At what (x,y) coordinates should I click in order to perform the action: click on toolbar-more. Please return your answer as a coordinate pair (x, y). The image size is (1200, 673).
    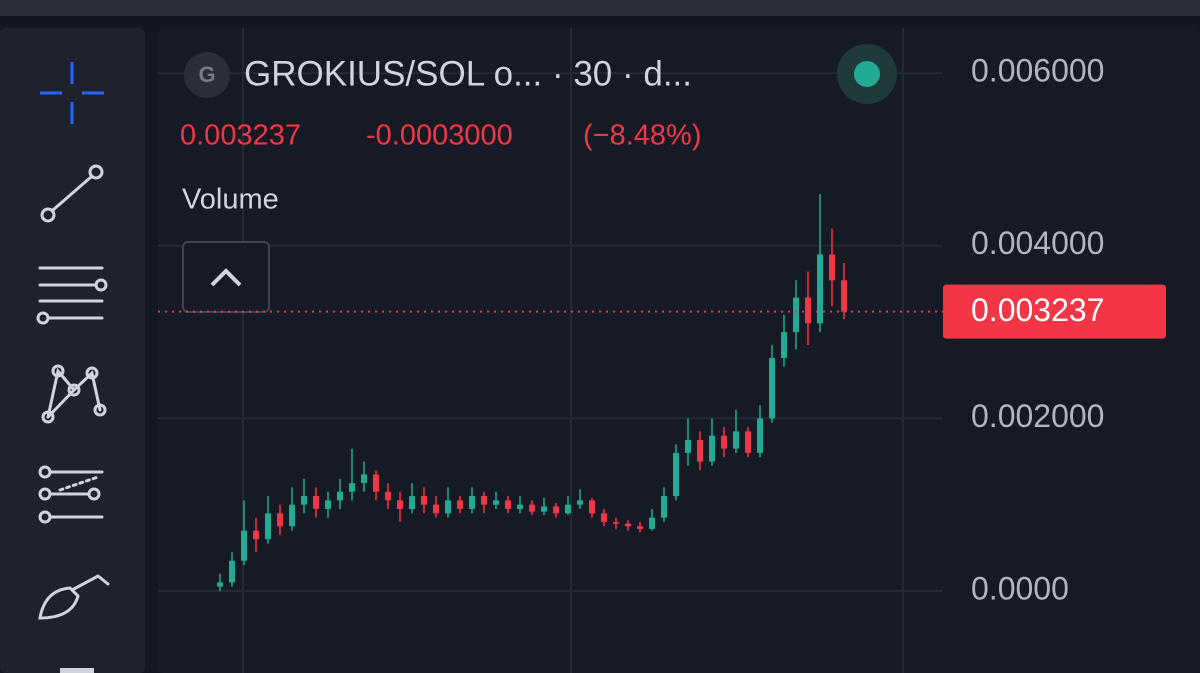
    Looking at the image, I should click on (77, 670).